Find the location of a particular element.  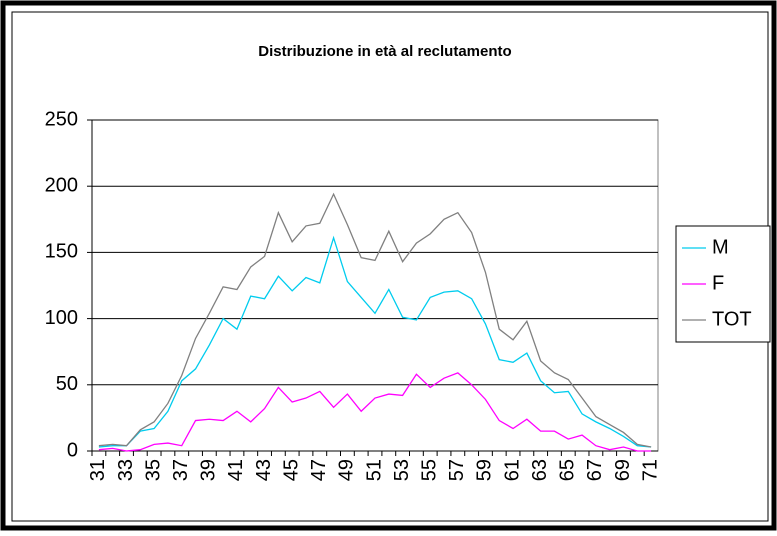

y-tick-label: 50 is located at coordinates (67, 384).